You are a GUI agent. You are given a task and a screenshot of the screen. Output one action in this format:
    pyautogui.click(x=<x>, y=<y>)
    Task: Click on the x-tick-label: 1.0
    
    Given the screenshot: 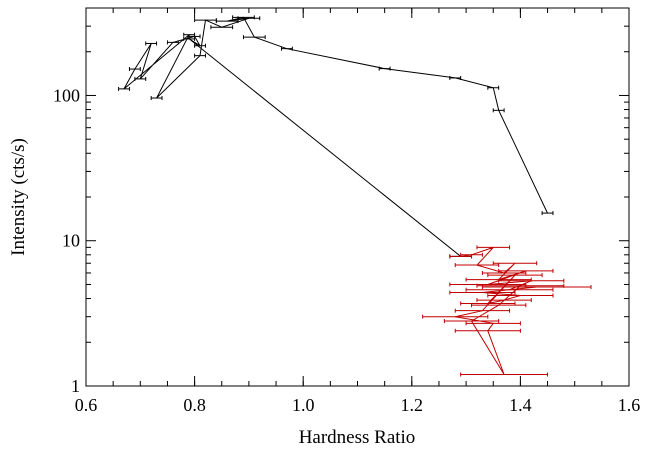 What is the action you would take?
    pyautogui.click(x=303, y=405)
    